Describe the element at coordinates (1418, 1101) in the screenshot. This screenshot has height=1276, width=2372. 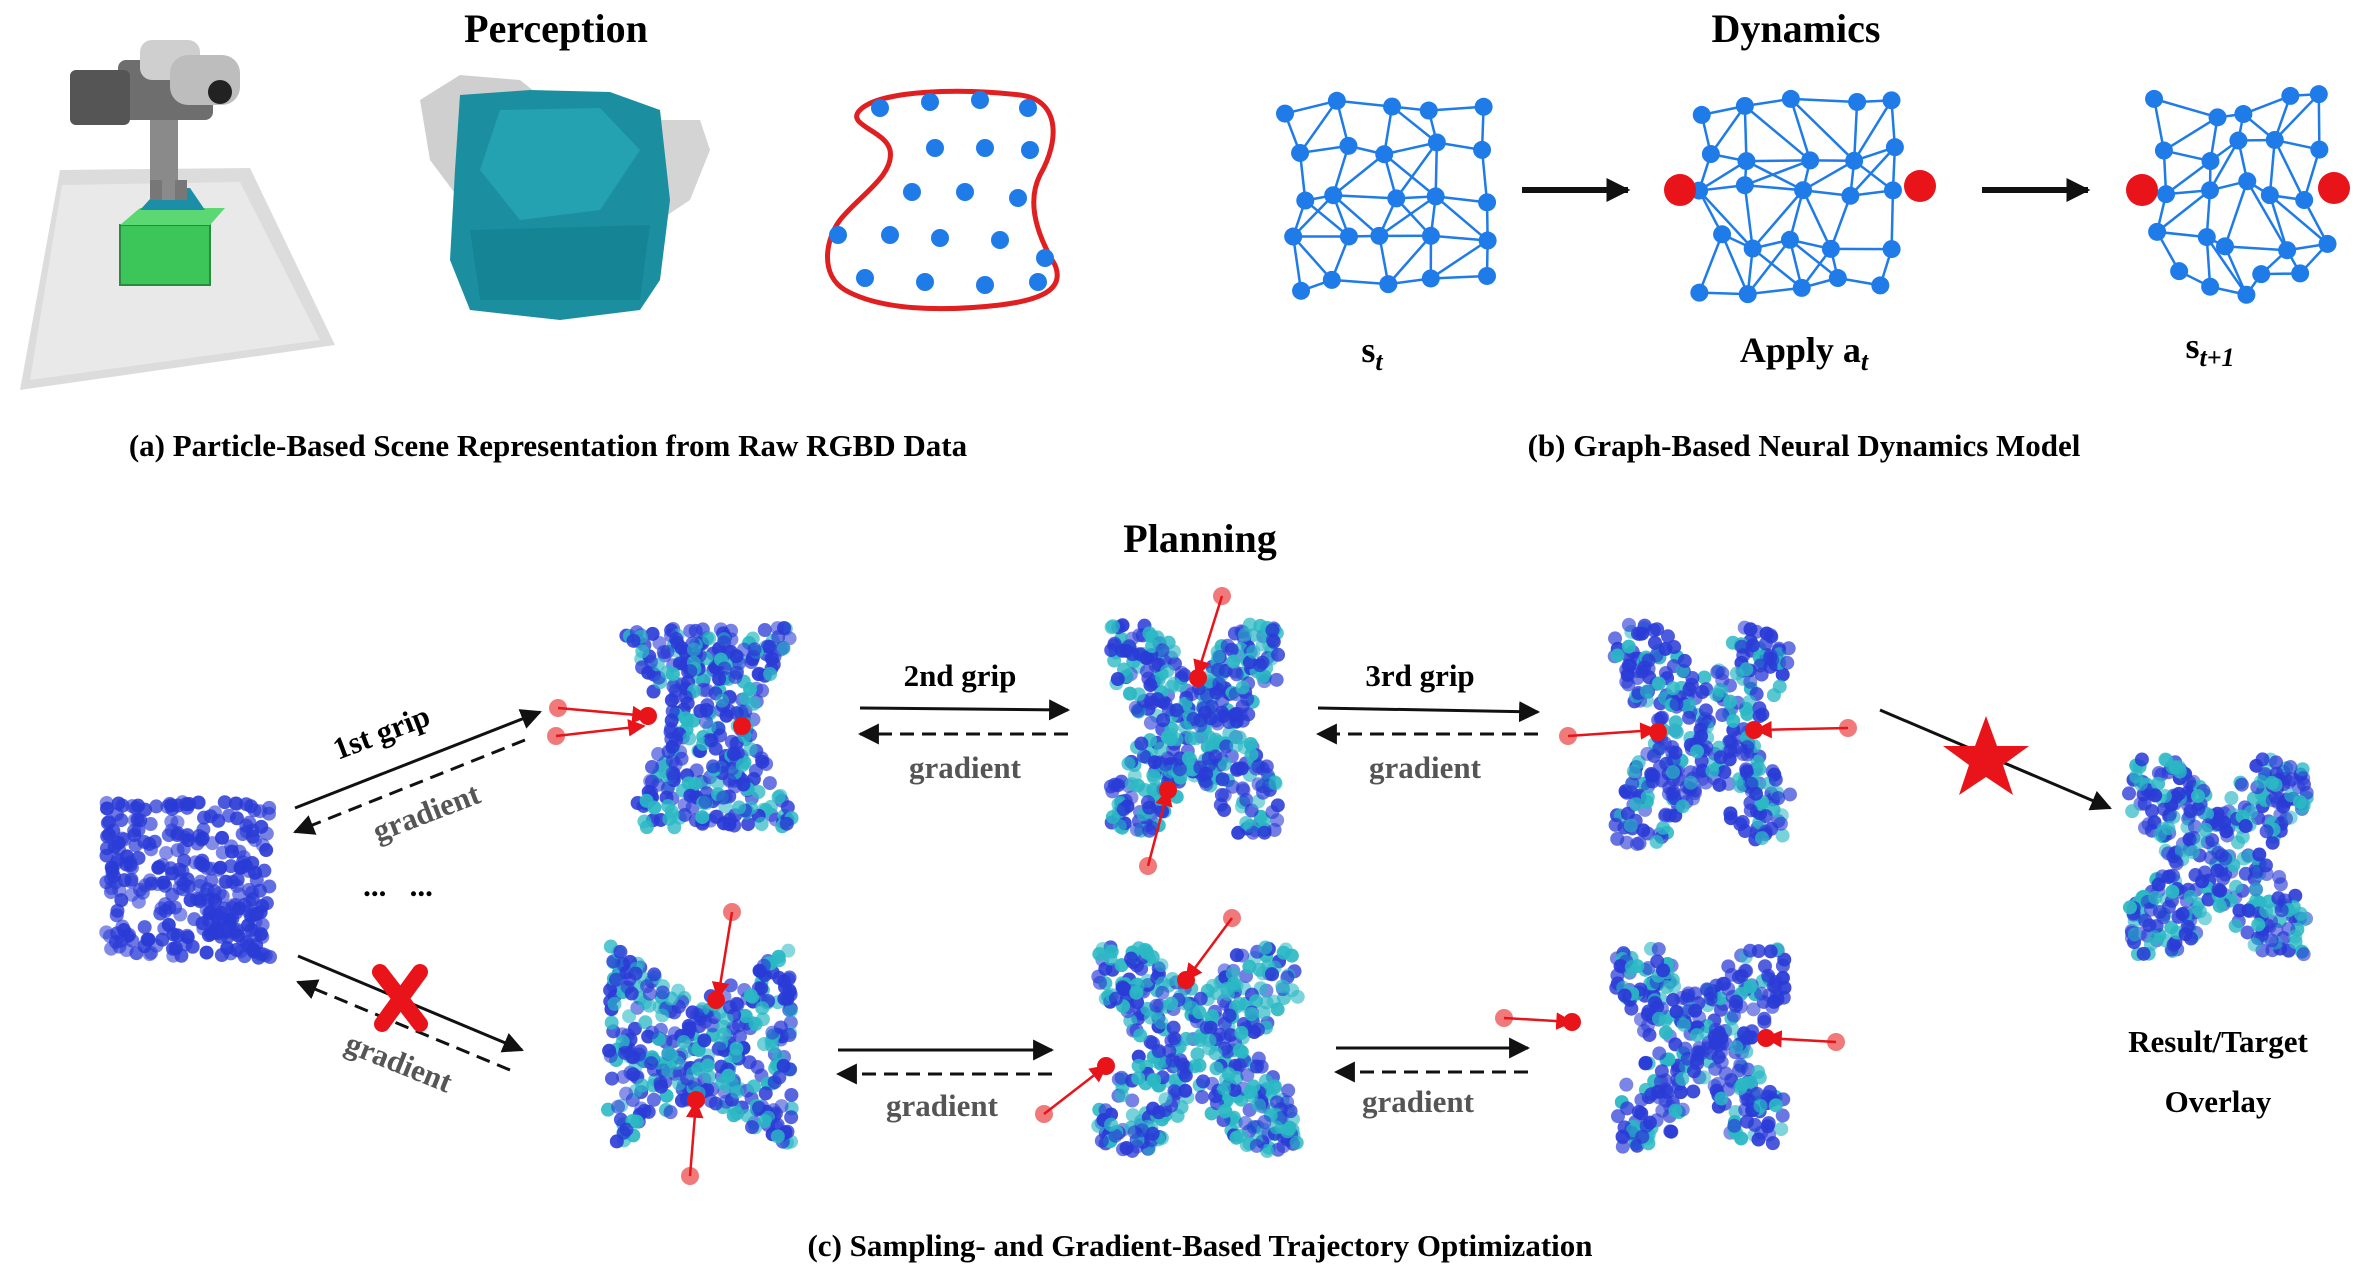
I see `label-bottom-gradient-3: gradient` at that location.